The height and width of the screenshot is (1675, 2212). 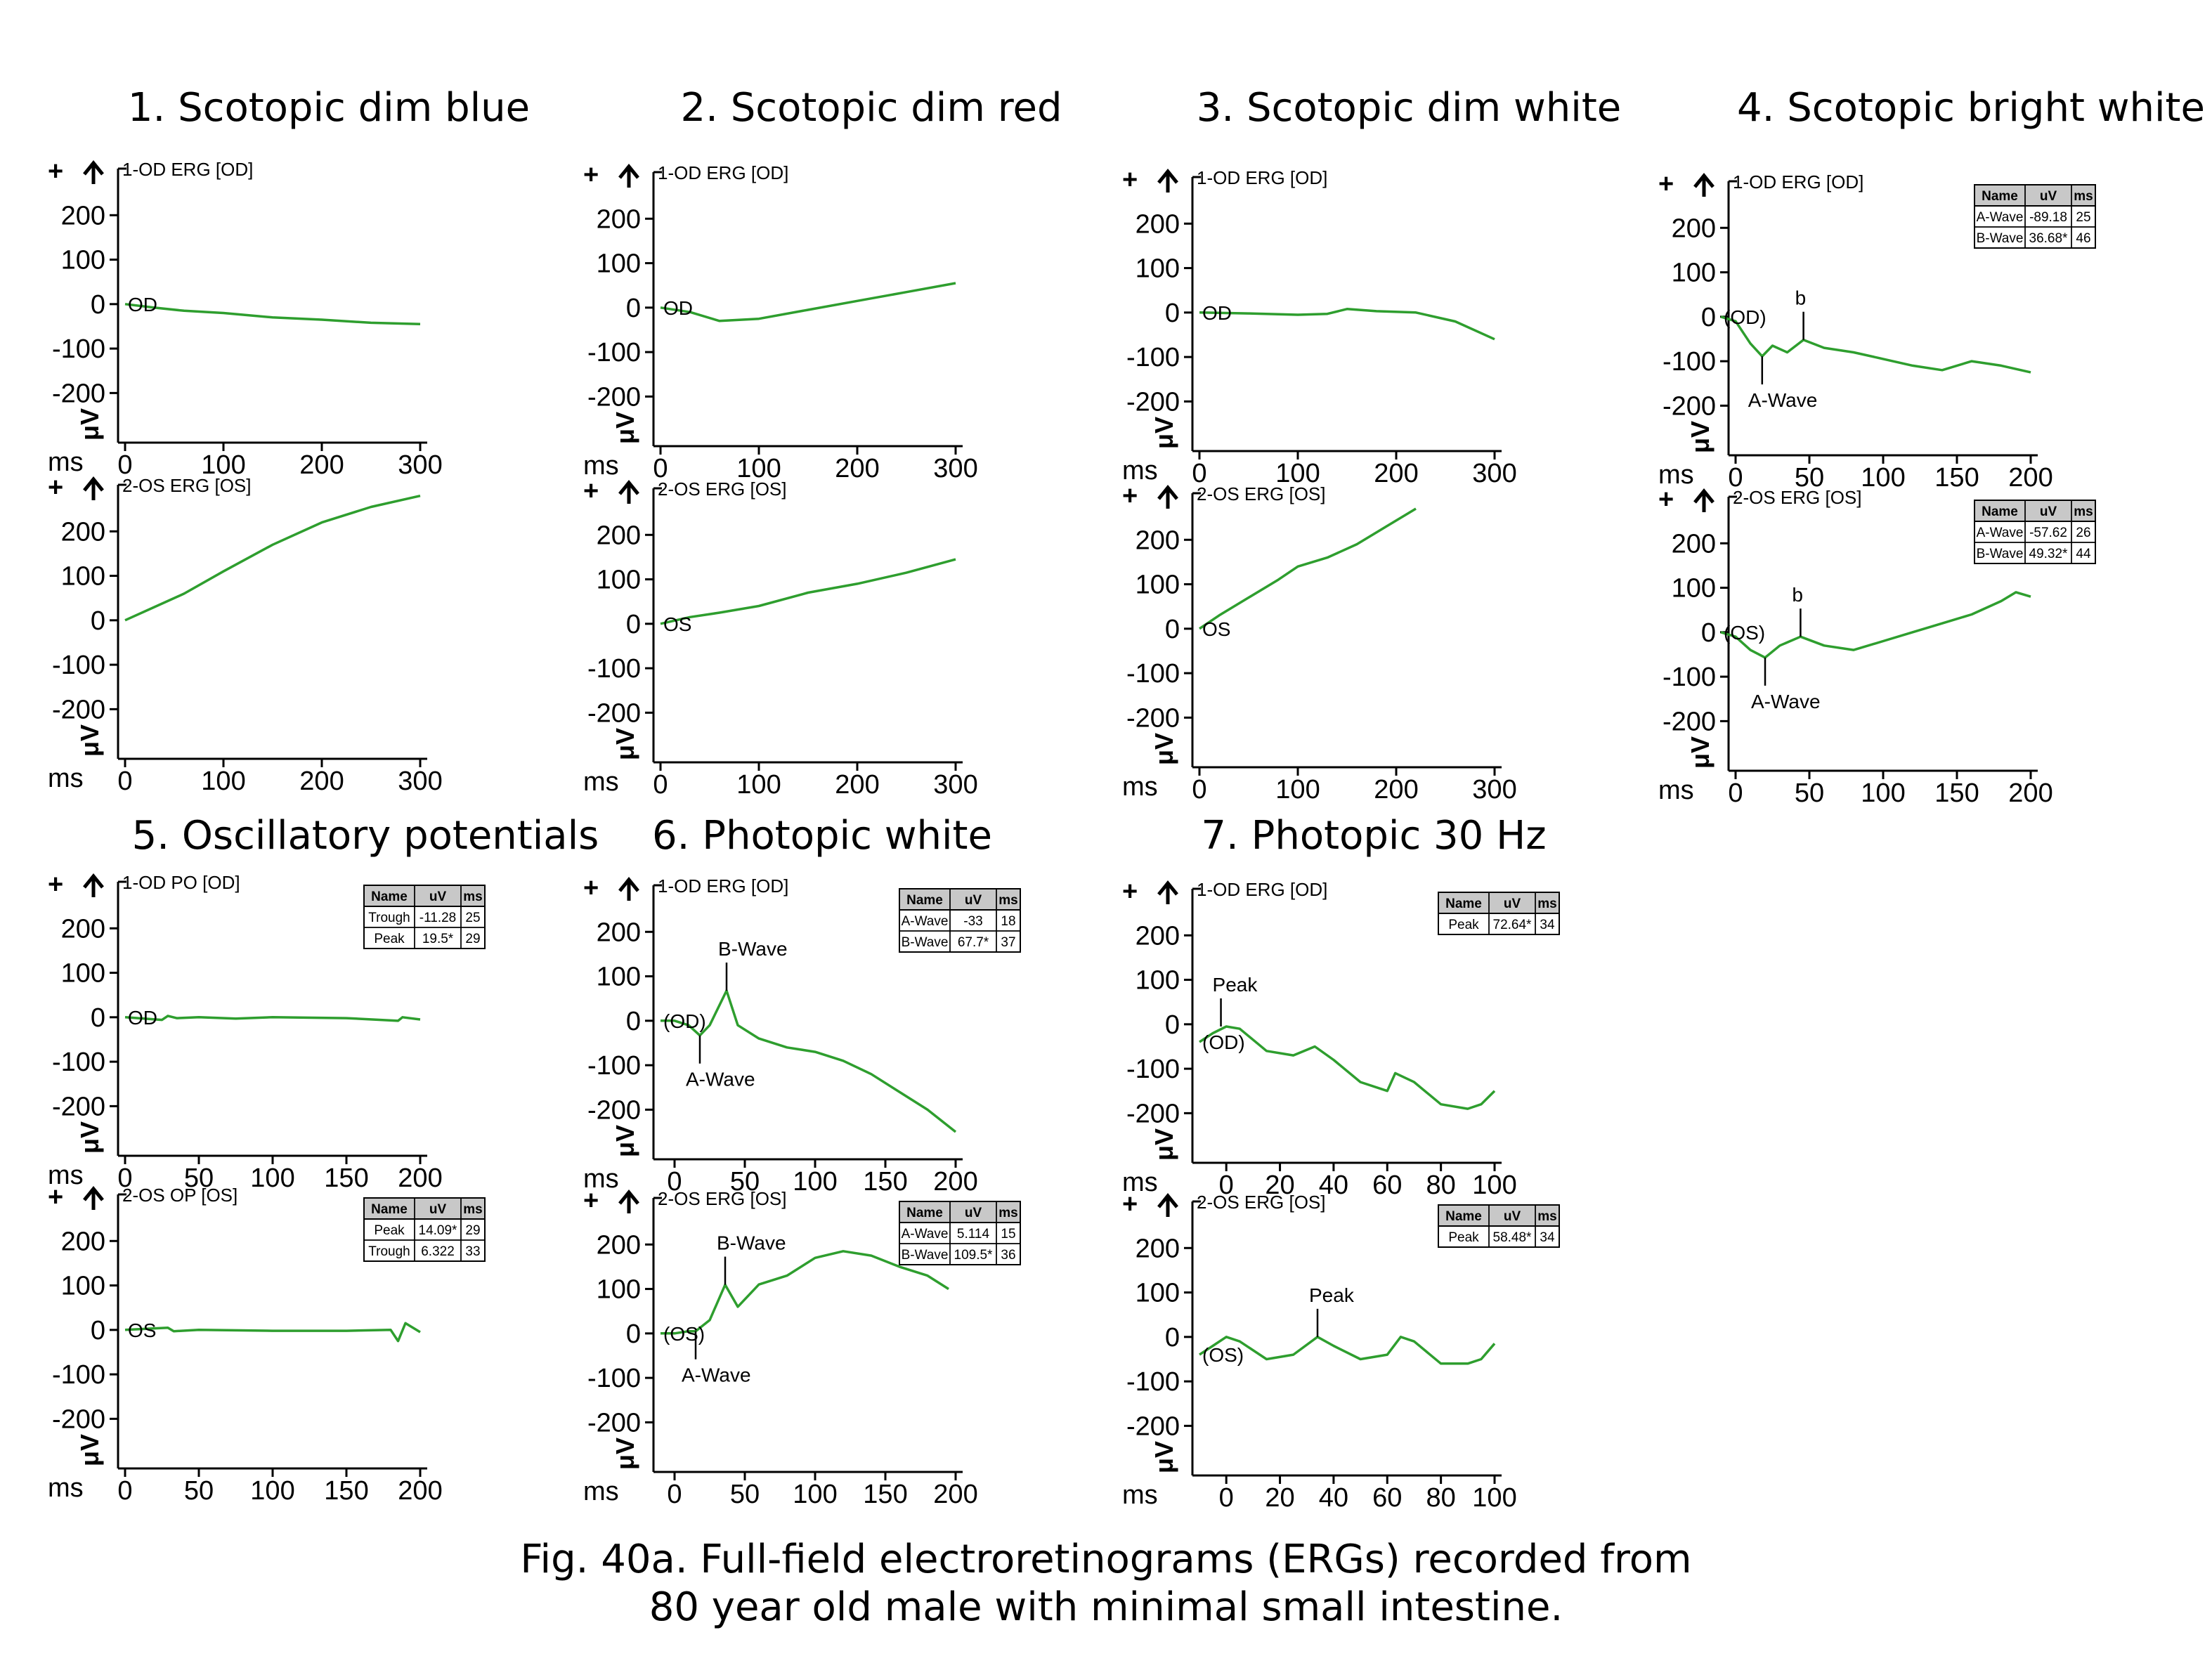 I want to click on table-cell-text: 25, so click(x=2083, y=217).